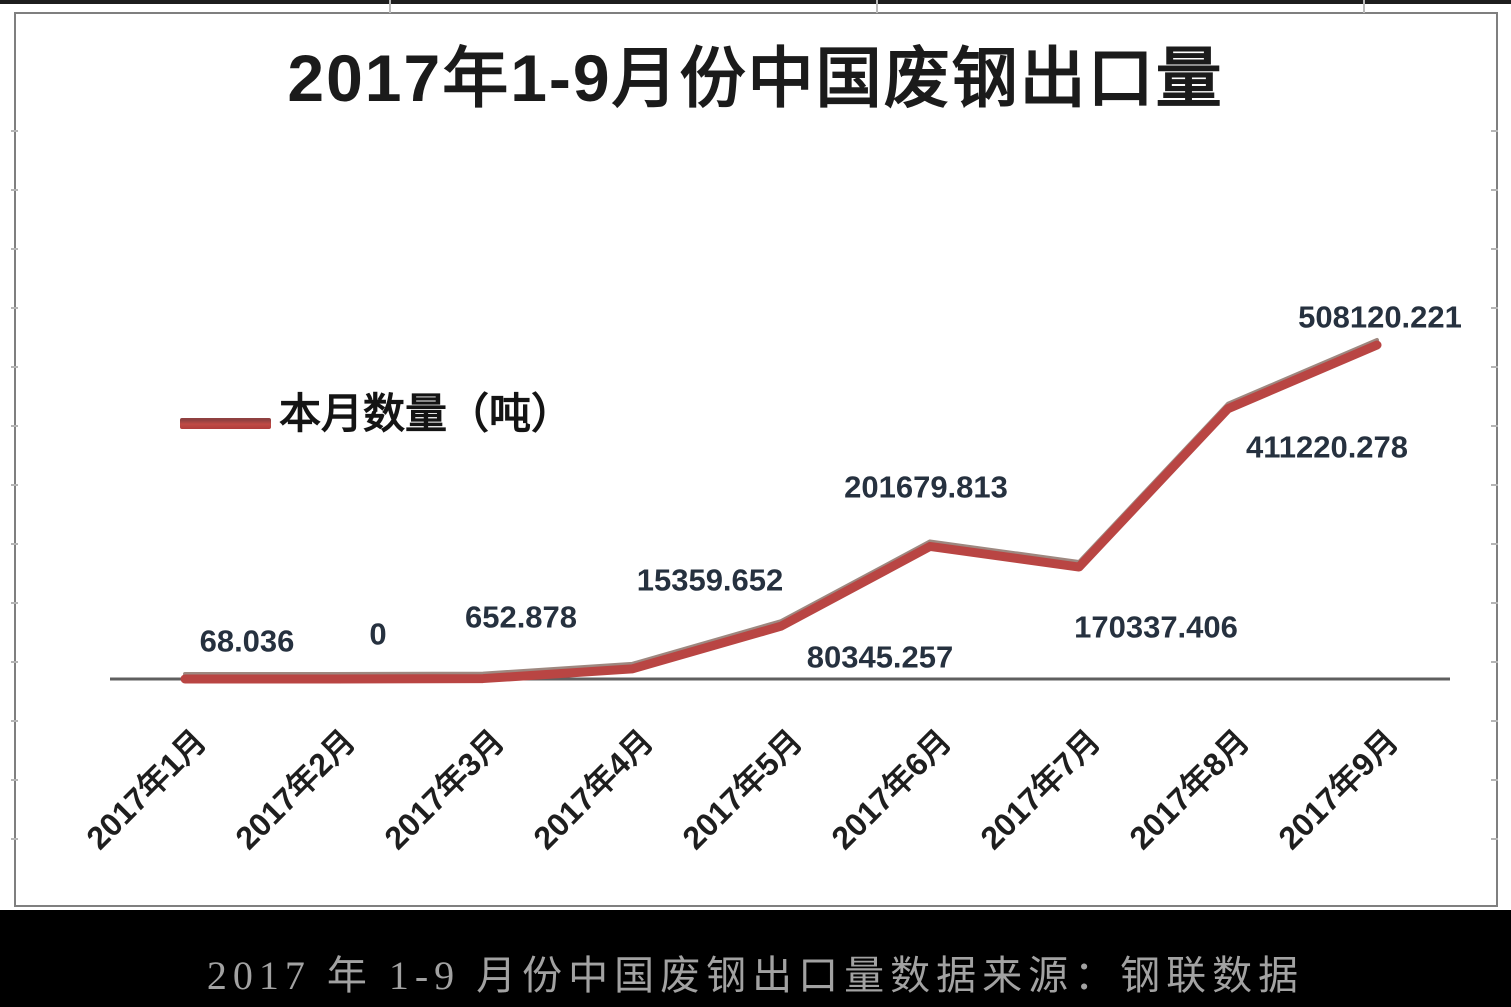 The height and width of the screenshot is (1007, 1511). I want to click on chart-title: 2017年1-9月份中国废钢出口量, so click(755, 78).